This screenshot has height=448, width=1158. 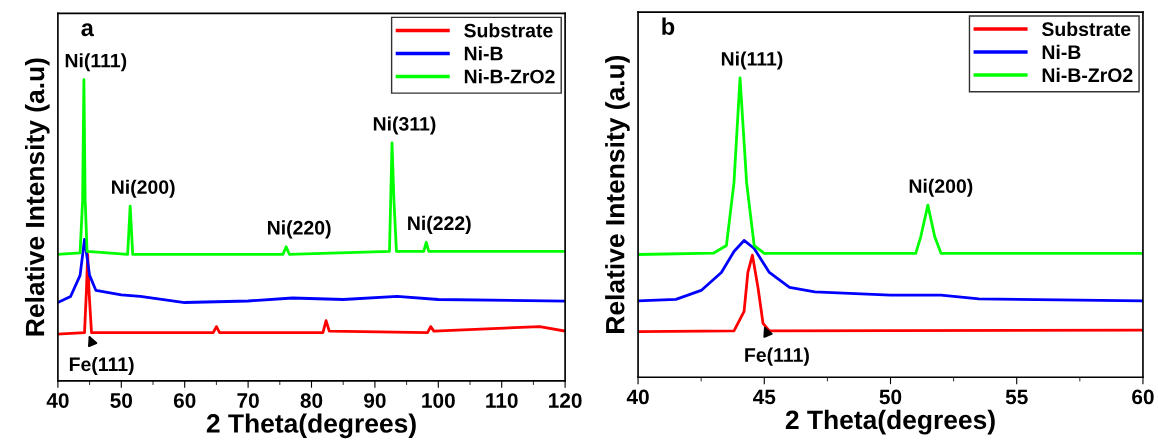 I want to click on x-tick-label: 70, so click(x=248, y=400).